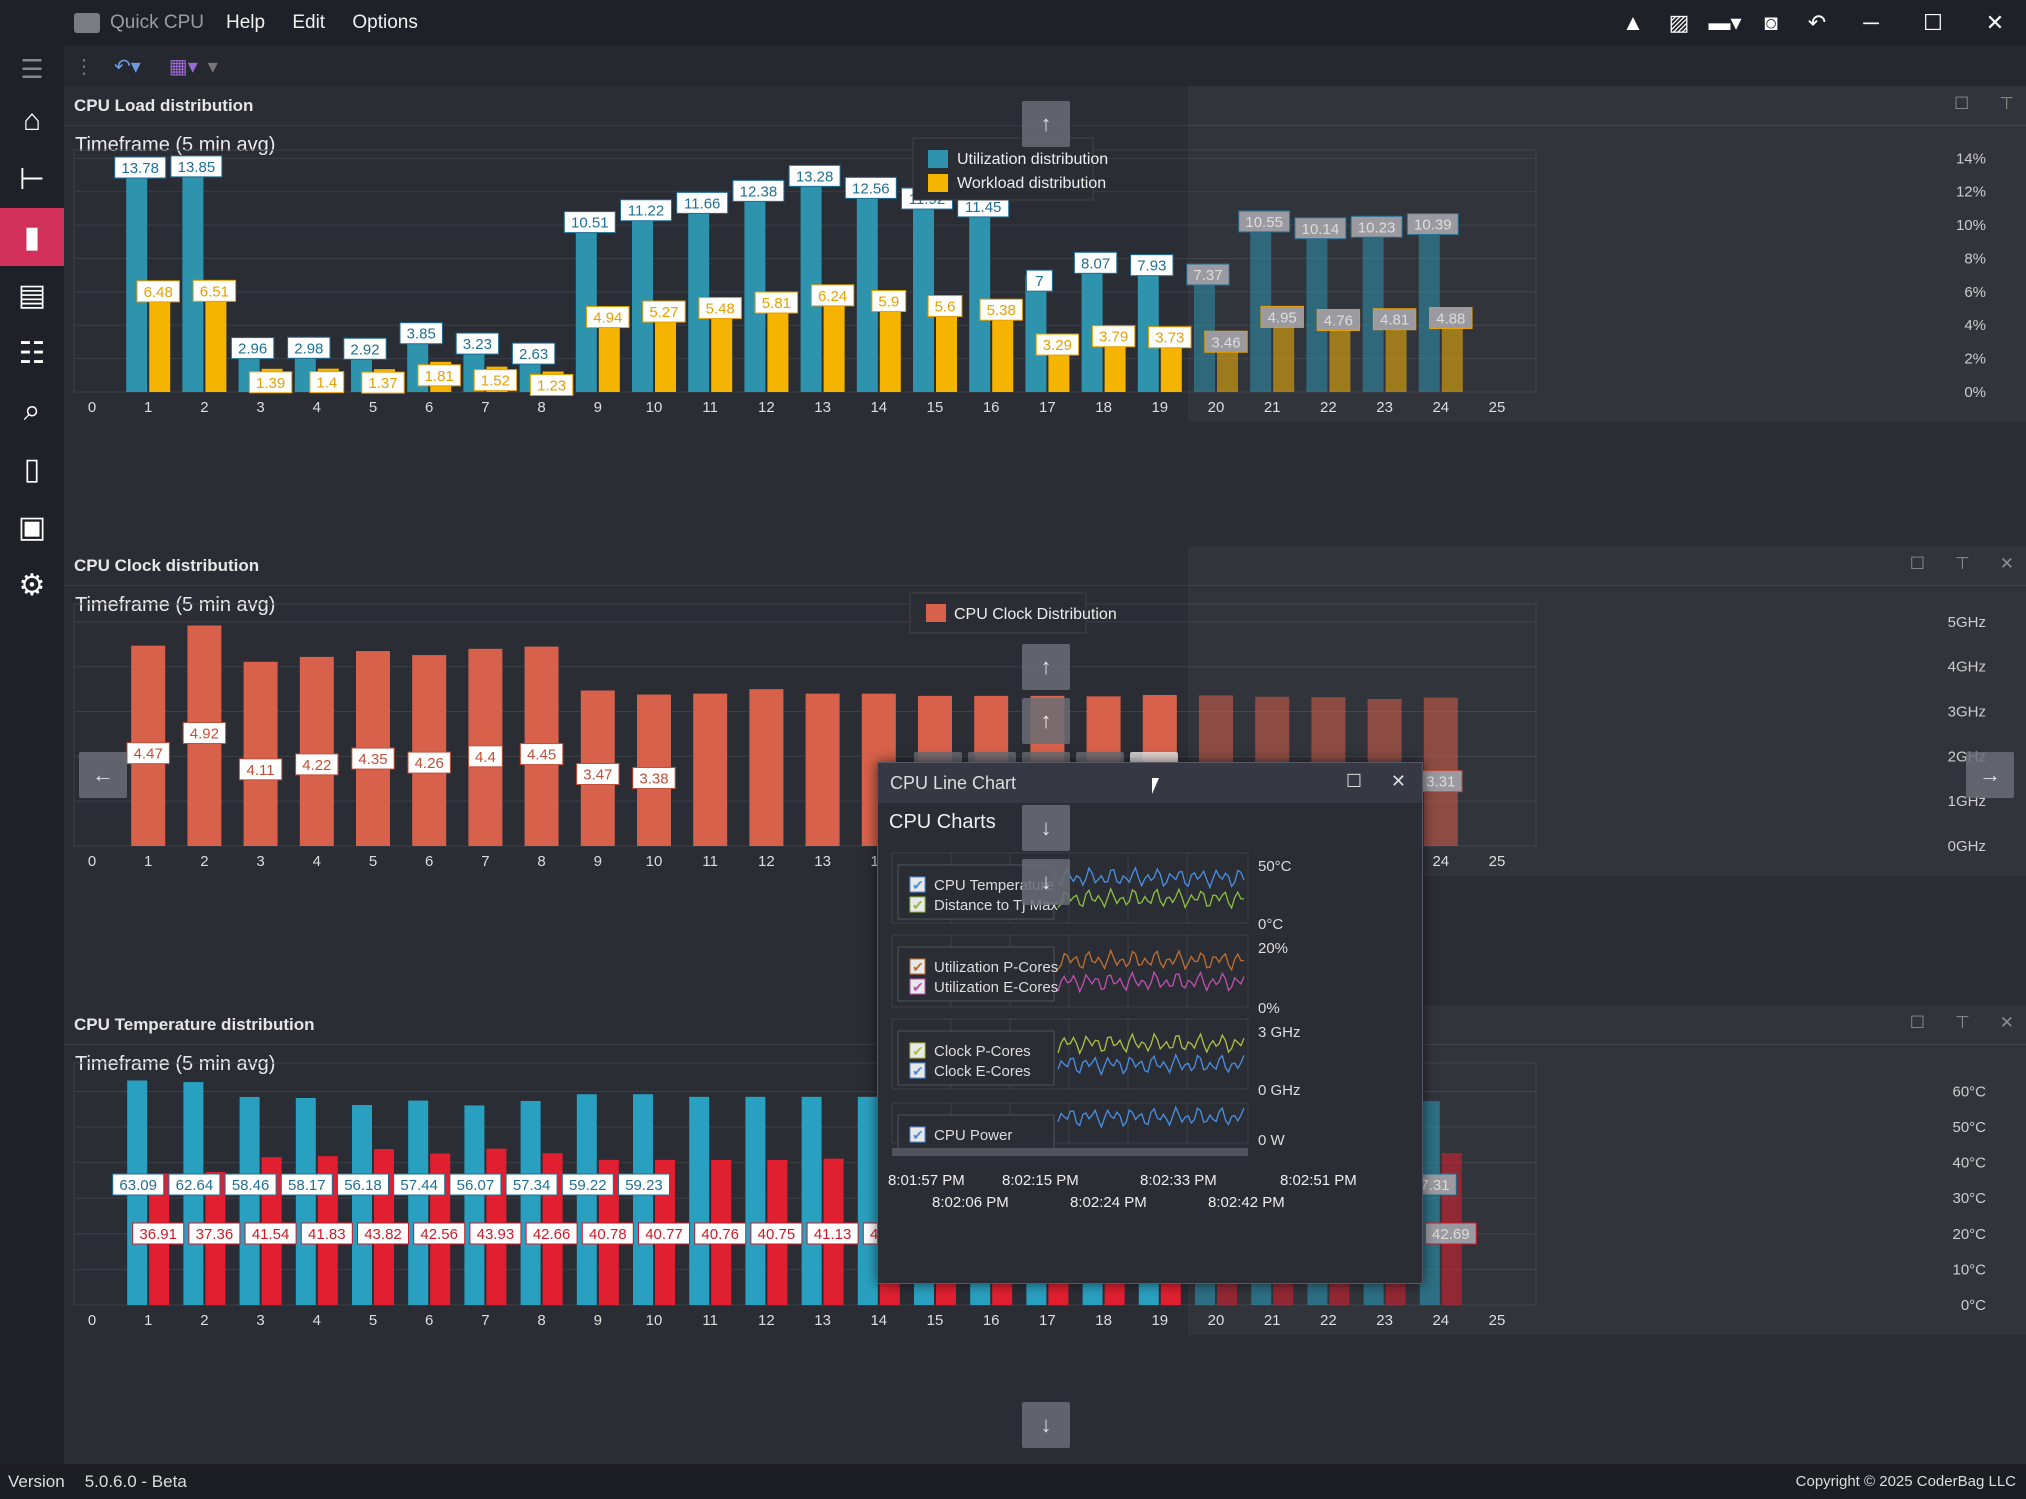 This screenshot has height=1499, width=2026. Describe the element at coordinates (32, 469) in the screenshot. I see `book-icon: ▯` at that location.